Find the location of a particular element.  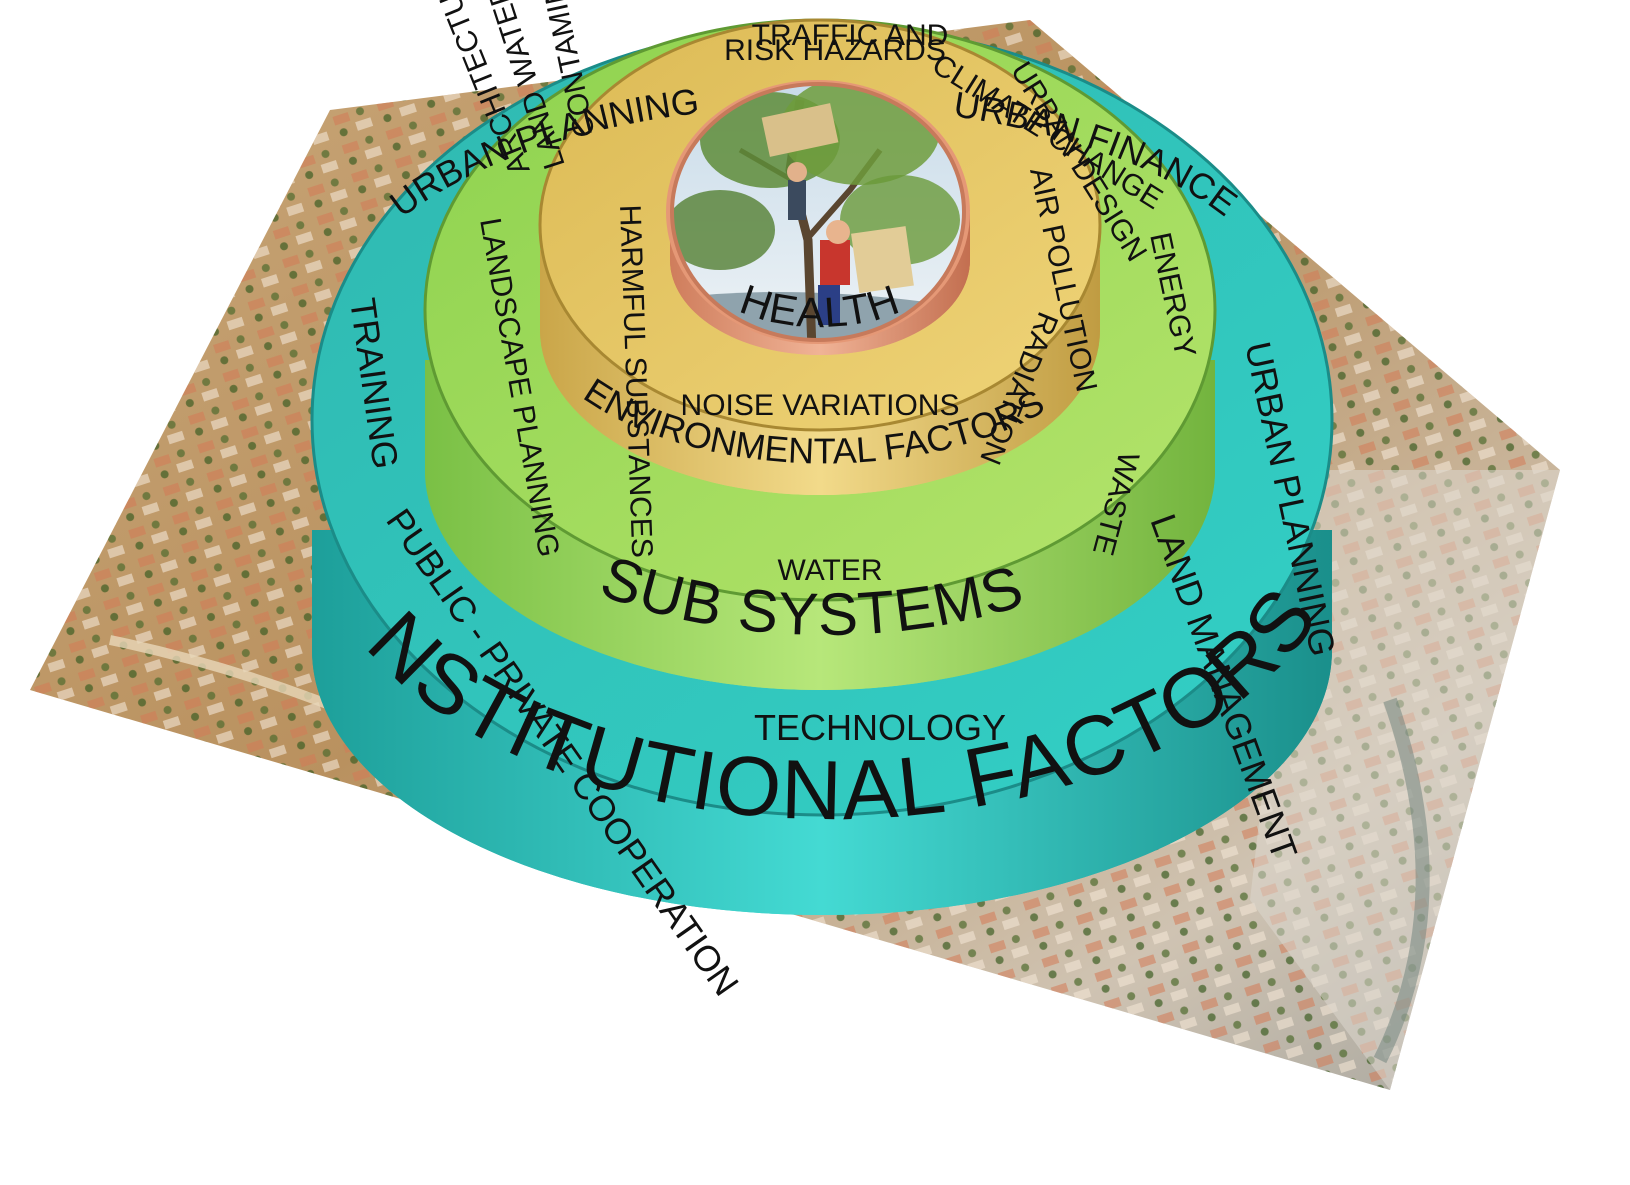

label-noise-variations: NOISE VARIATIONS is located at coordinates (820, 405).